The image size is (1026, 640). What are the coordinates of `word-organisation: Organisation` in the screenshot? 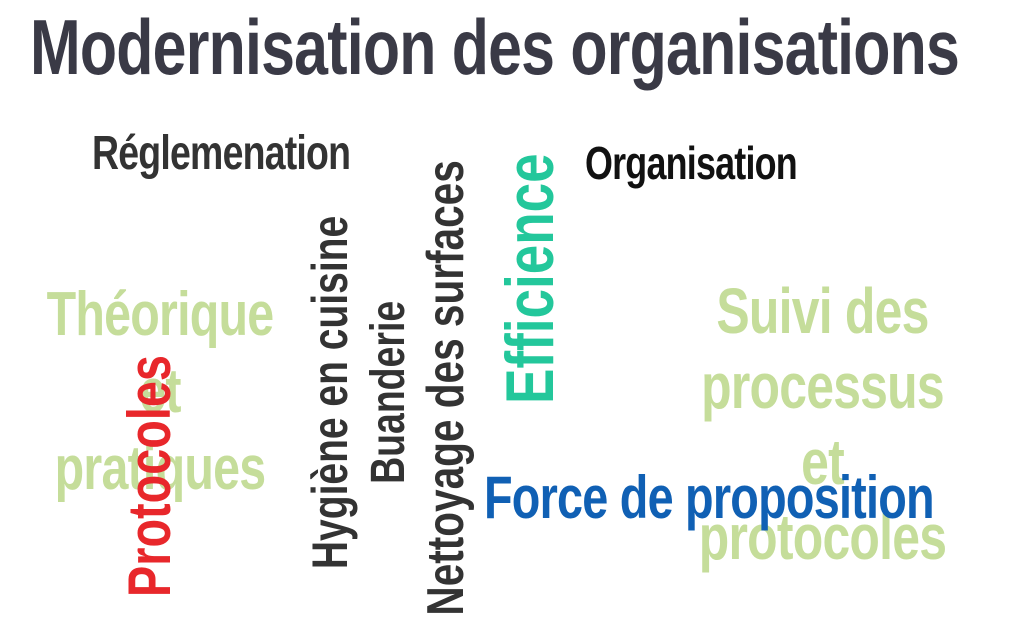 It's located at (721, 163).